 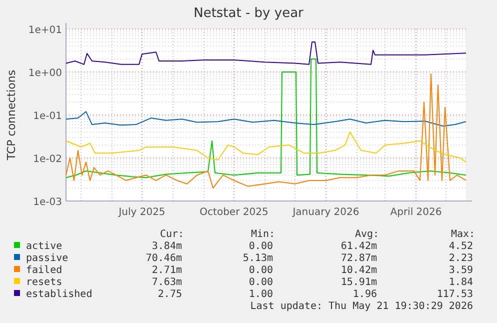 What do you see at coordinates (358, 258) in the screenshot?
I see `text: 72.87m` at bounding box center [358, 258].